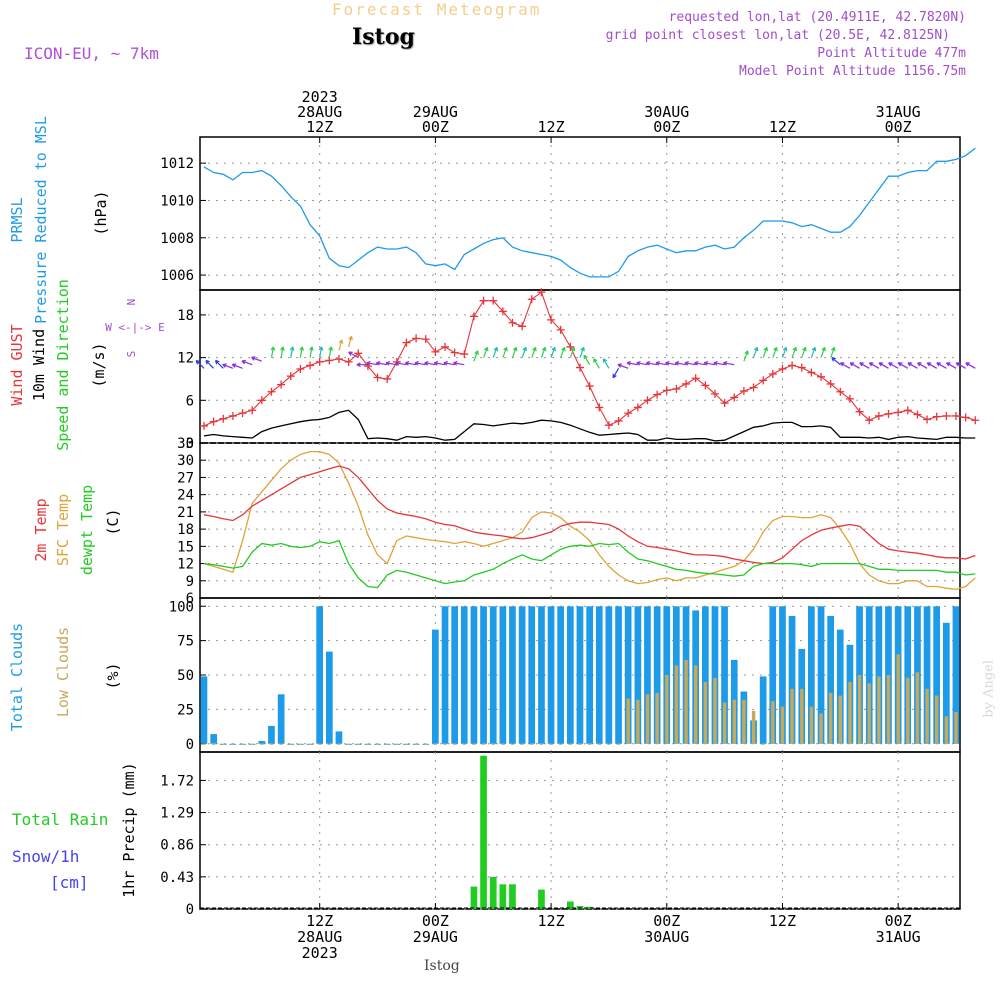  What do you see at coordinates (319, 112) in the screenshot?
I see `top-time-label: 28AUG` at bounding box center [319, 112].